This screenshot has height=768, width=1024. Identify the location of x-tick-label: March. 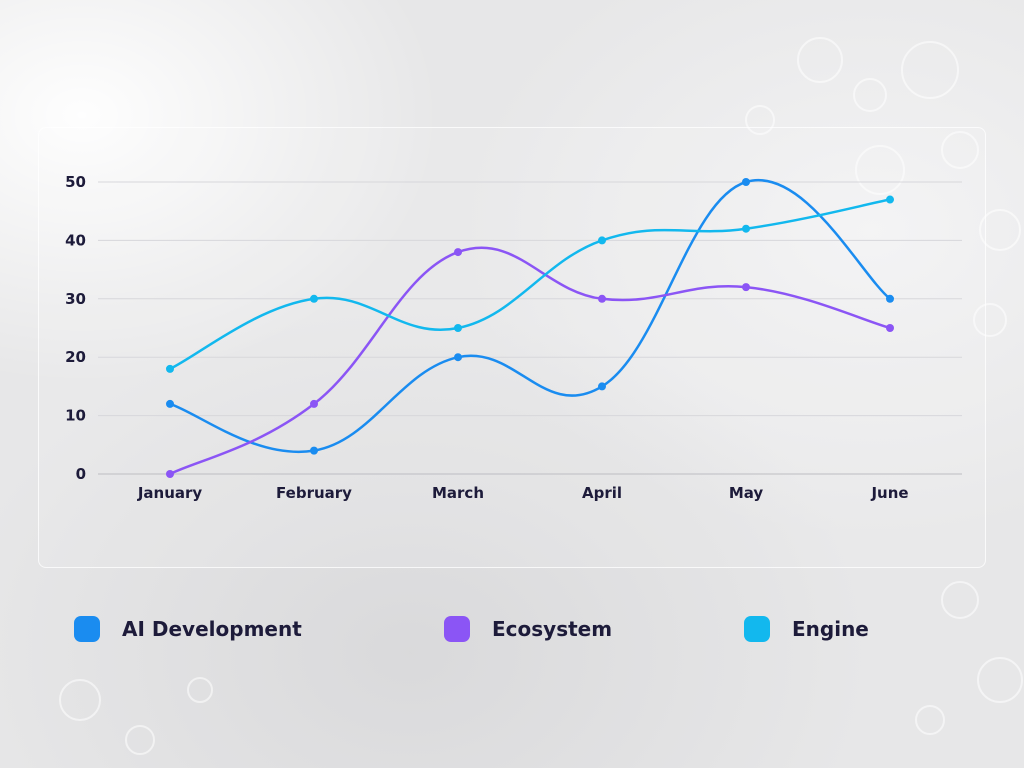
(458, 493).